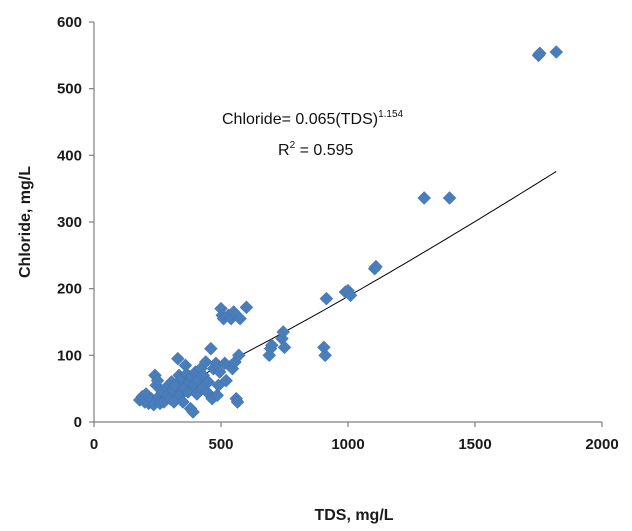 The image size is (632, 531). Describe the element at coordinates (284, 150) in the screenshot. I see `r-squared-symbol: R` at that location.